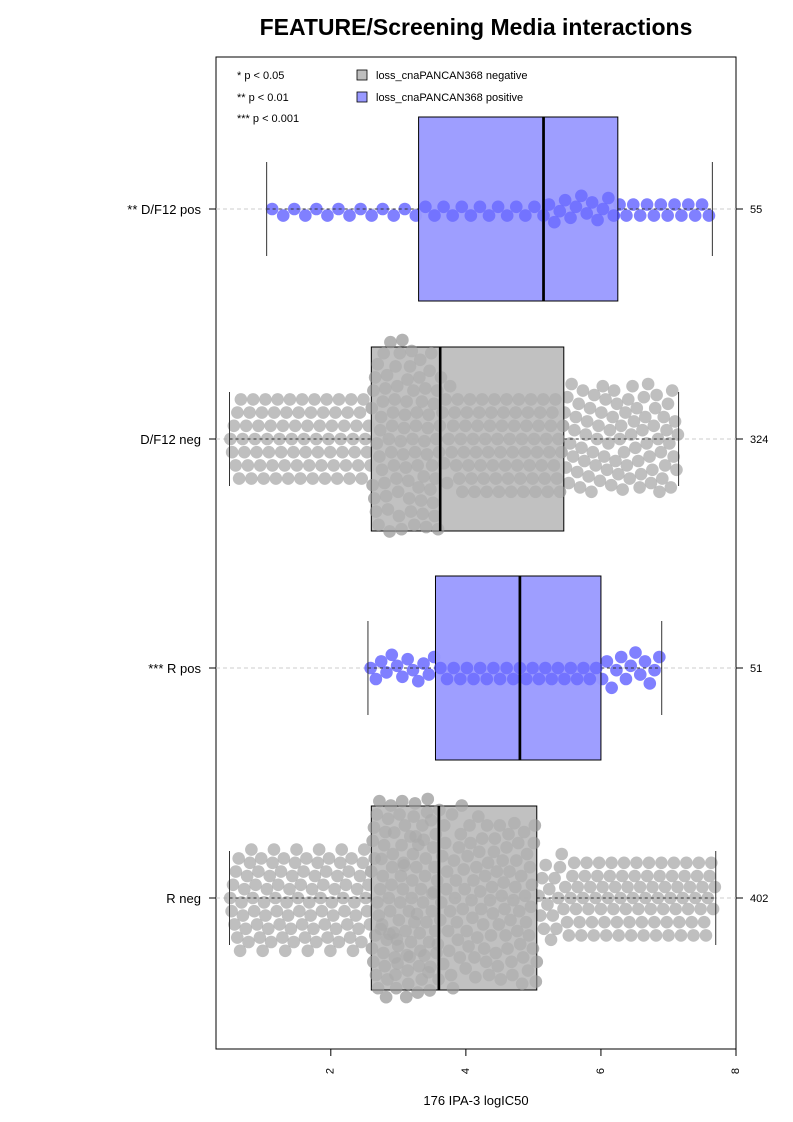  Describe the element at coordinates (601, 1071) in the screenshot. I see `x-tick-label: 6` at that location.